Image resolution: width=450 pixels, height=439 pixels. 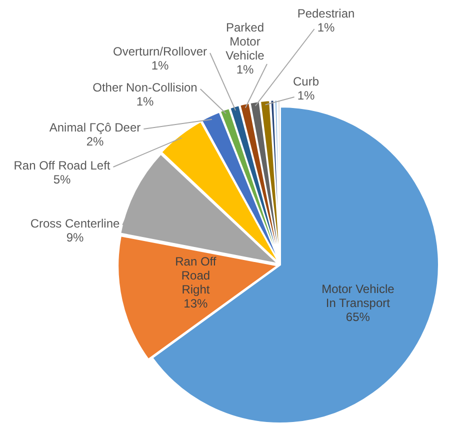 What do you see at coordinates (358, 317) in the screenshot?
I see `data-label: 65%` at bounding box center [358, 317].